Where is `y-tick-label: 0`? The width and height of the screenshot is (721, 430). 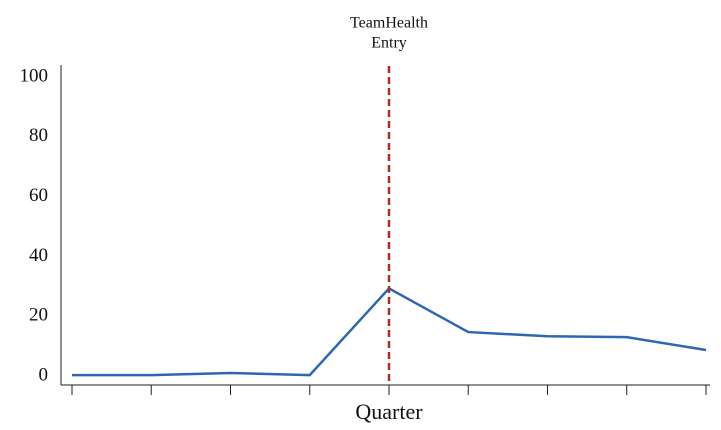 y-tick-label: 0 is located at coordinates (44, 374).